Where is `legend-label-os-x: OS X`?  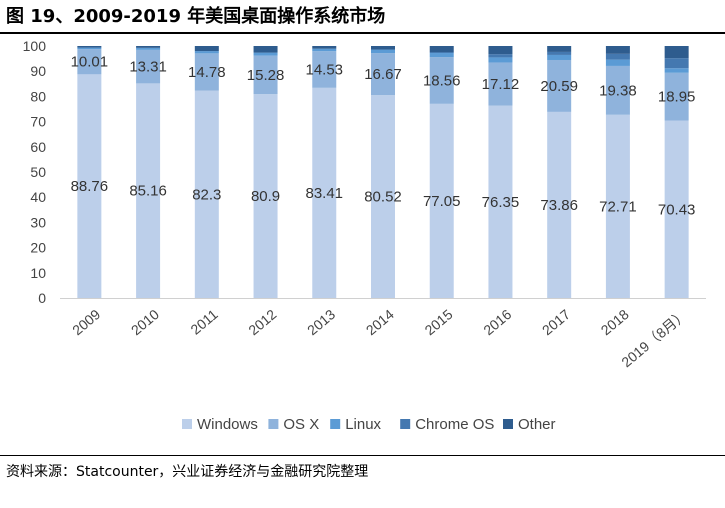
legend-label-os-x: OS X is located at coordinates (301, 424).